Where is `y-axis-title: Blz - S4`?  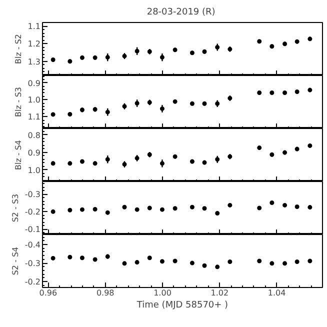 y-axis-title: Blz - S4 is located at coordinates (18, 155).